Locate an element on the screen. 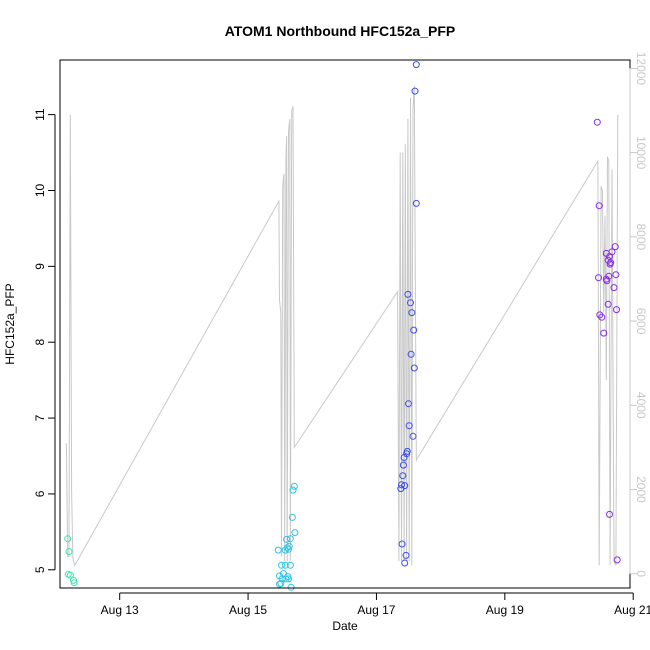 Image resolution: width=650 pixels, height=650 pixels. right-tick-label: 0 is located at coordinates (641, 573).